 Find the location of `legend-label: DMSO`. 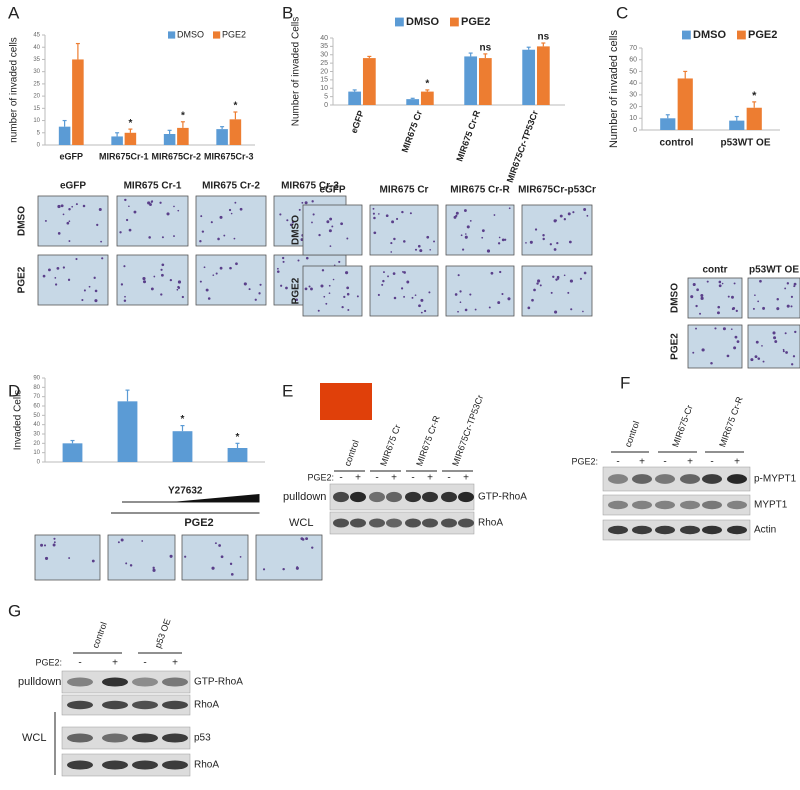

legend-label: DMSO is located at coordinates (709, 35).